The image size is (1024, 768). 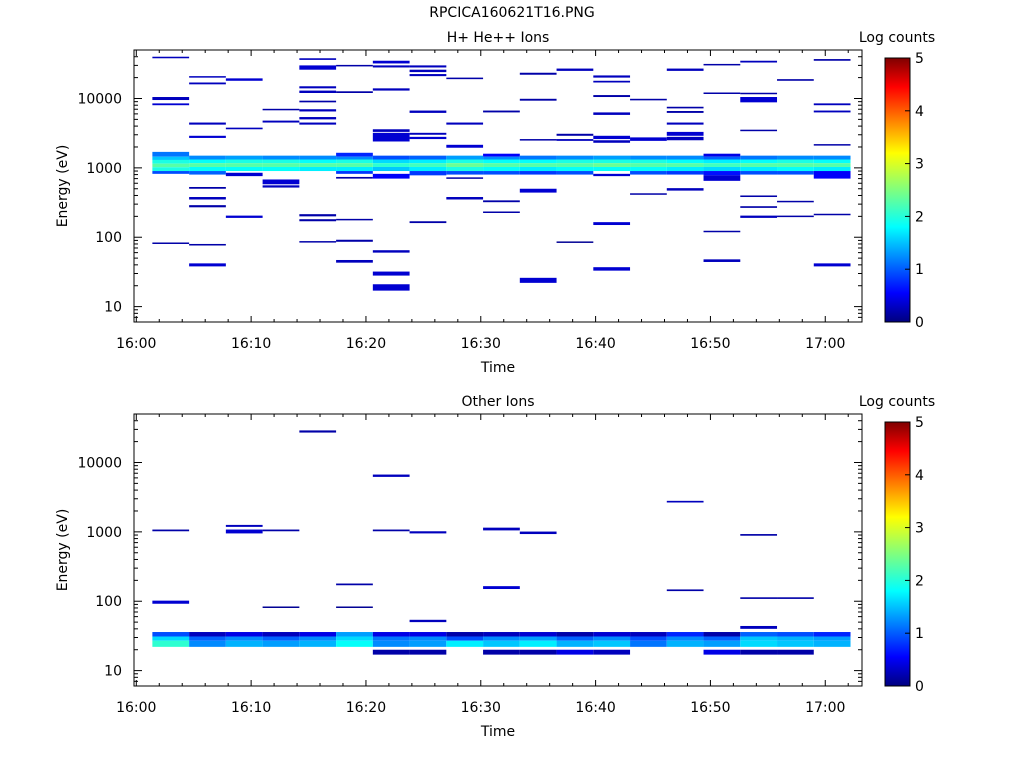 I want to click on colorbar: Log counts 0 1 2 3 4 5, so click(x=897, y=180).